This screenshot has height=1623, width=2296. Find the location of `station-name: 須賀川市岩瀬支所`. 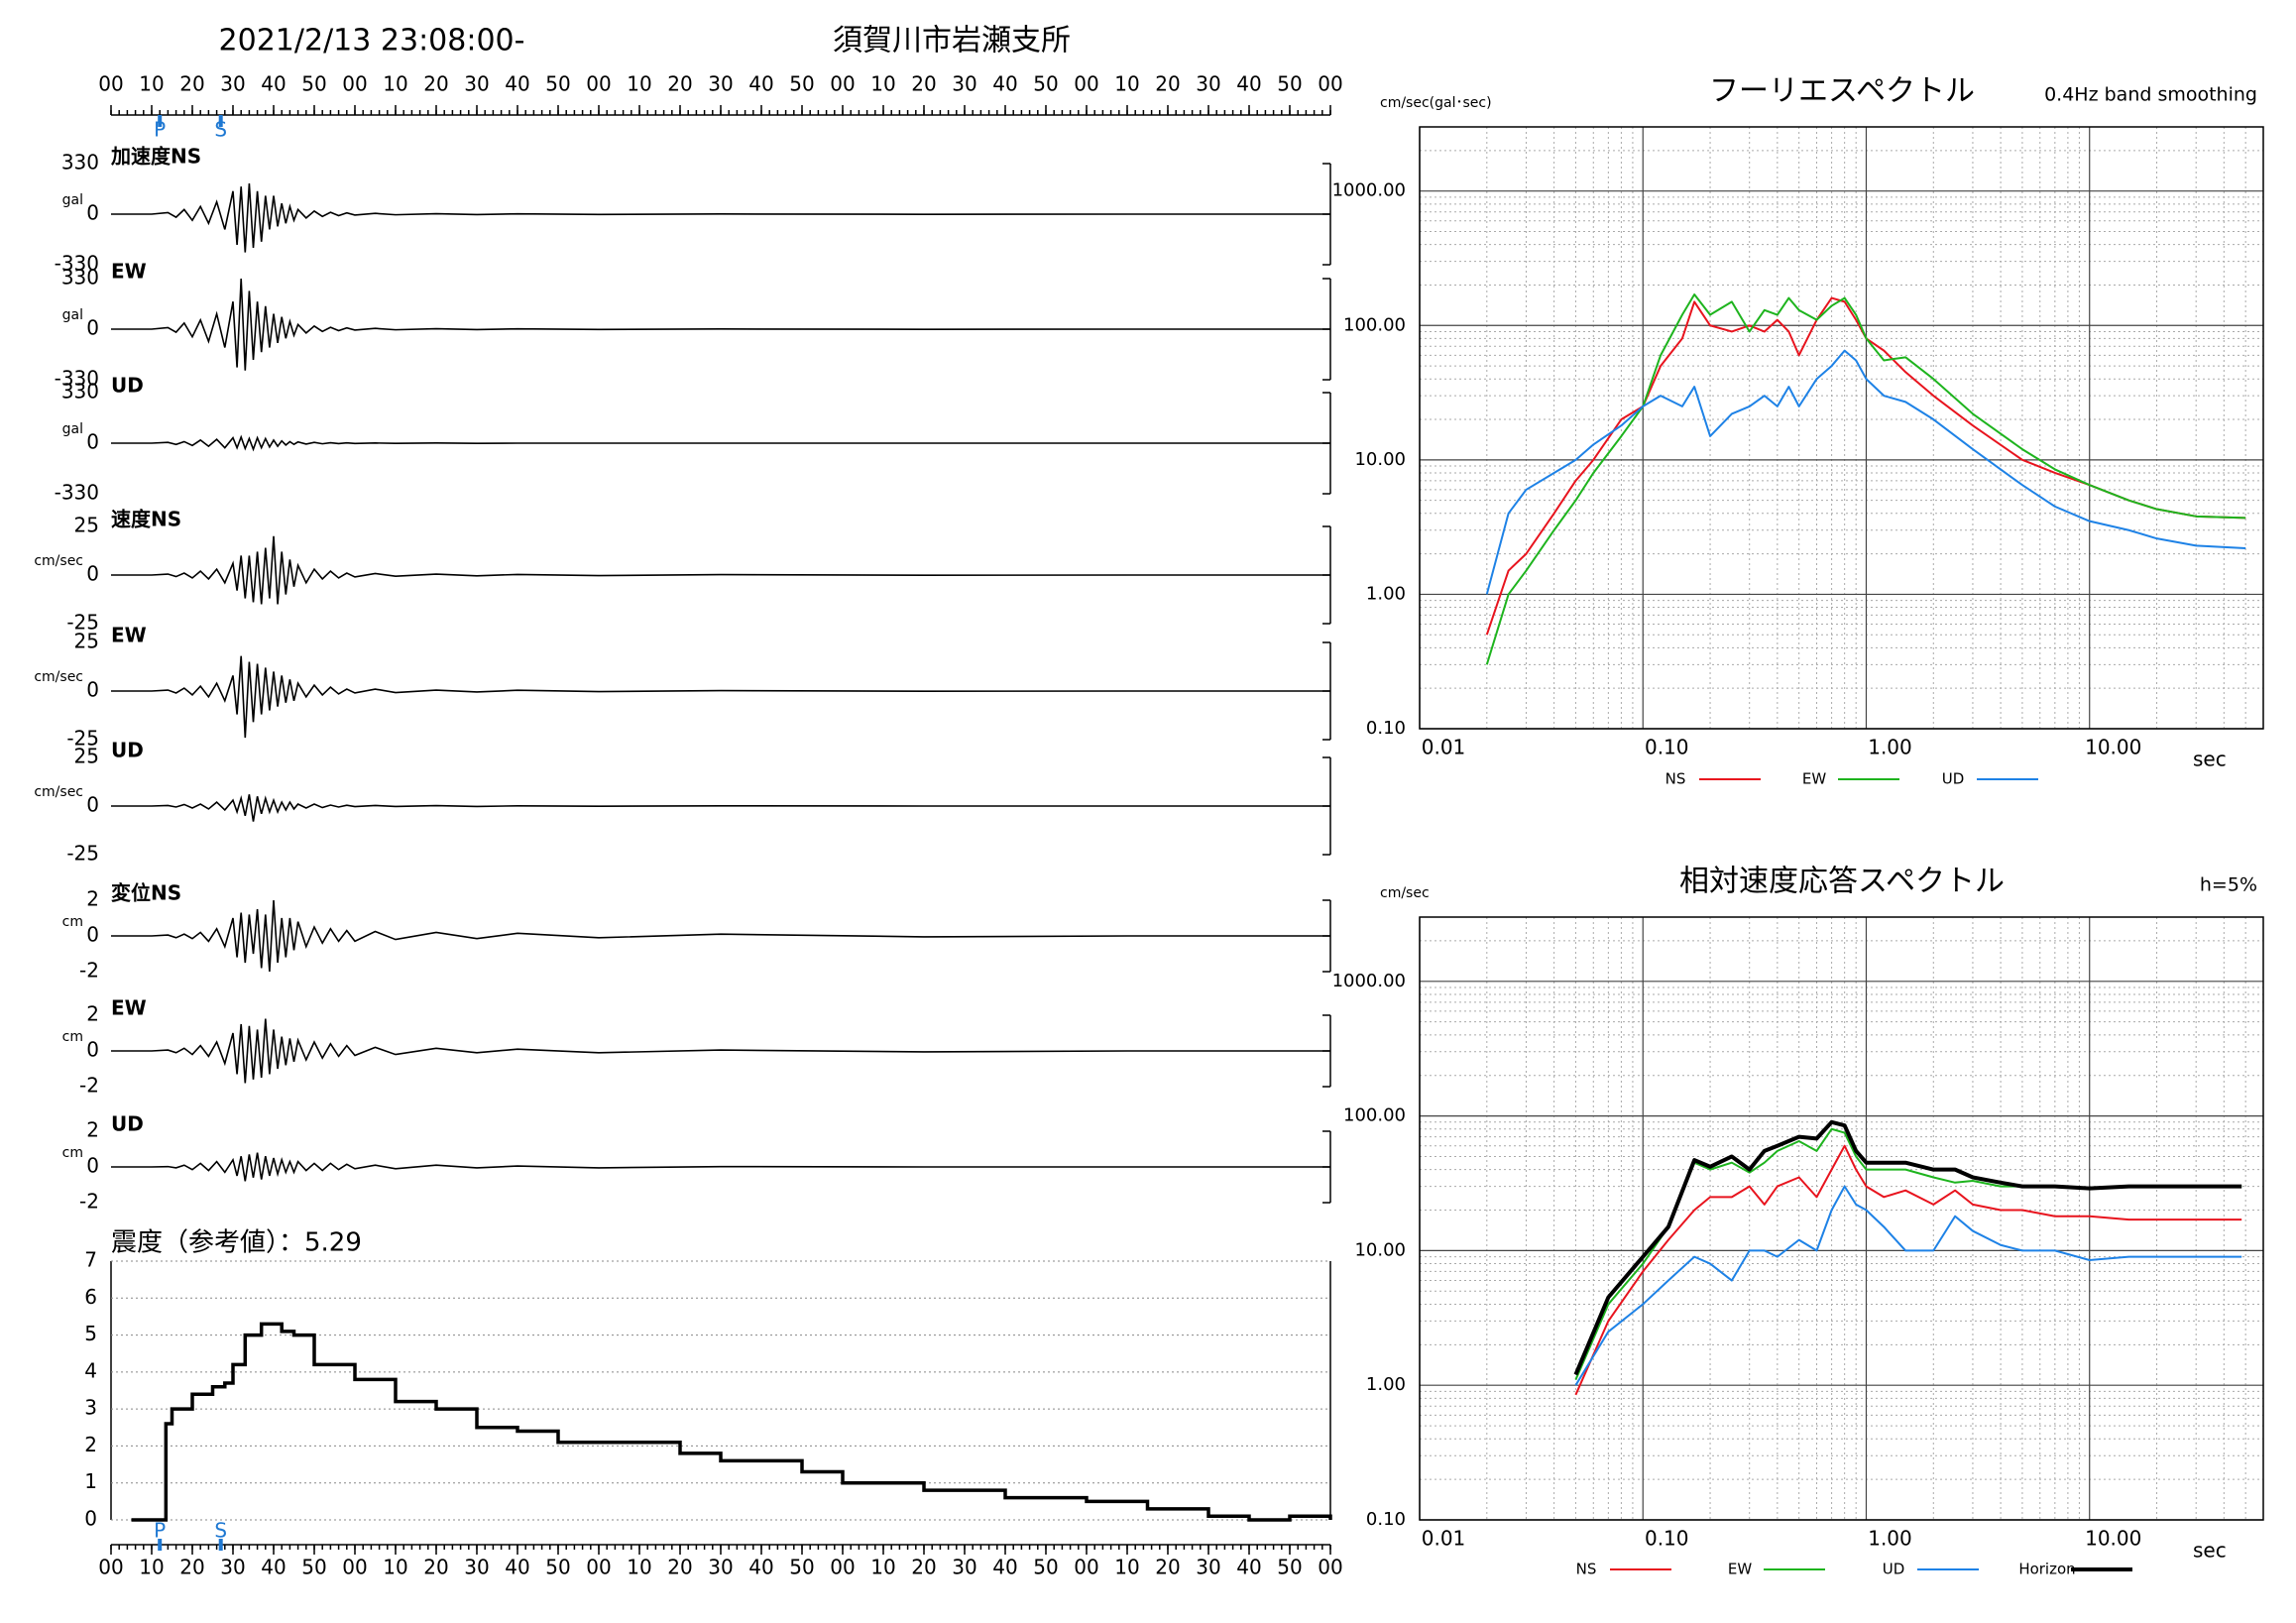

station-name: 須賀川市岩瀬支所 is located at coordinates (952, 41).